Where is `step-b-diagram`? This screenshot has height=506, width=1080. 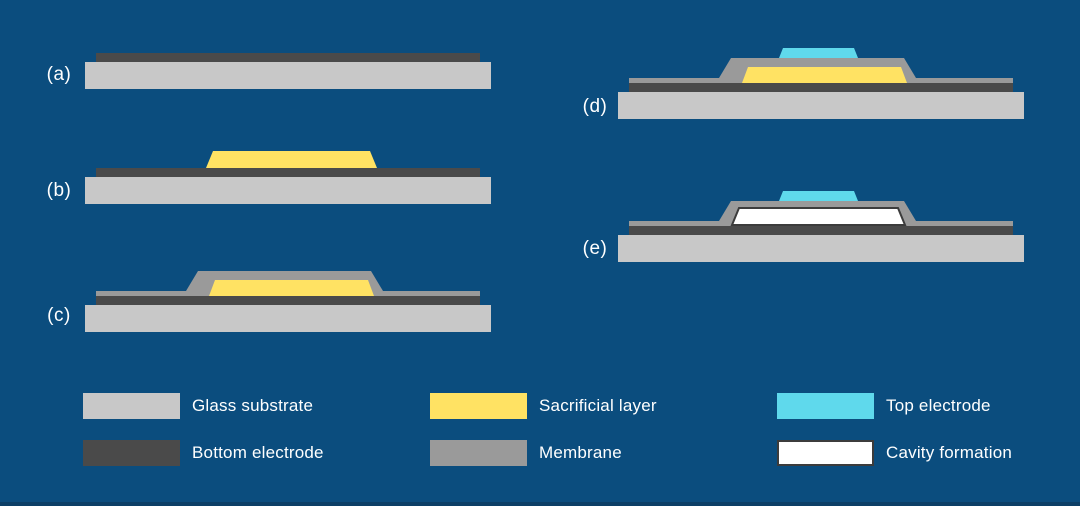 step-b-diagram is located at coordinates (288, 177).